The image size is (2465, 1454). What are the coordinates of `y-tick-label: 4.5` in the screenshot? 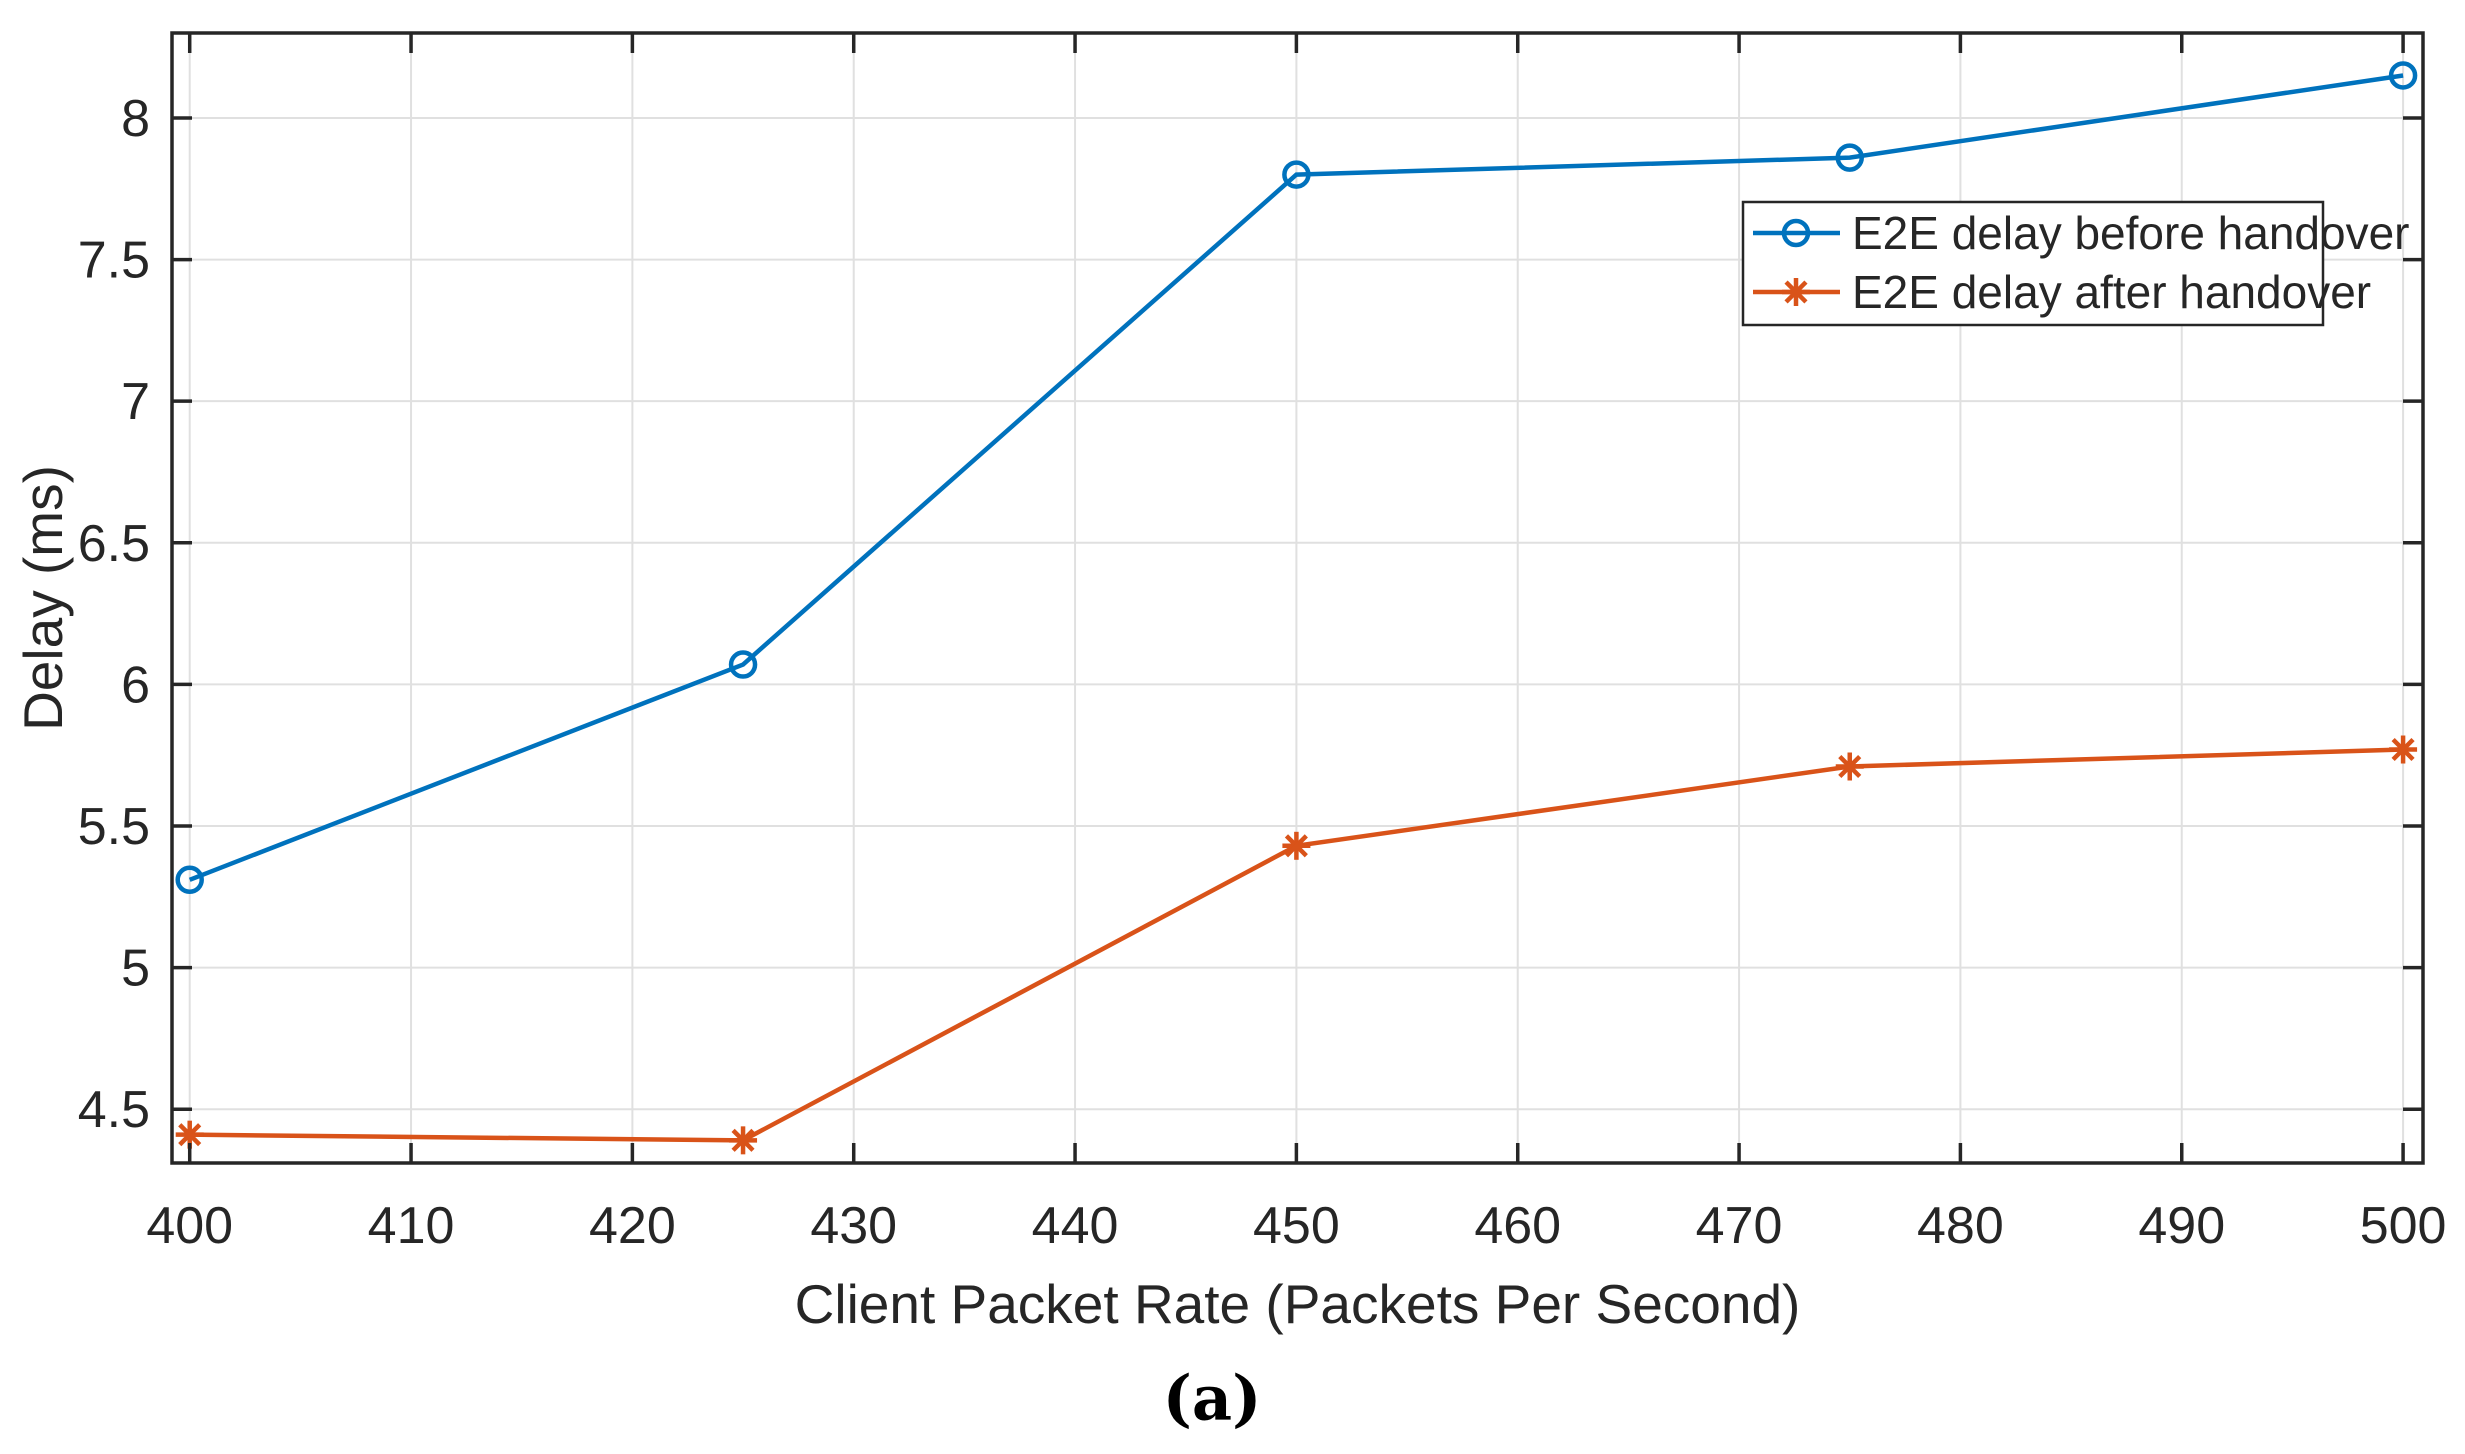 It's located at (114, 1110).